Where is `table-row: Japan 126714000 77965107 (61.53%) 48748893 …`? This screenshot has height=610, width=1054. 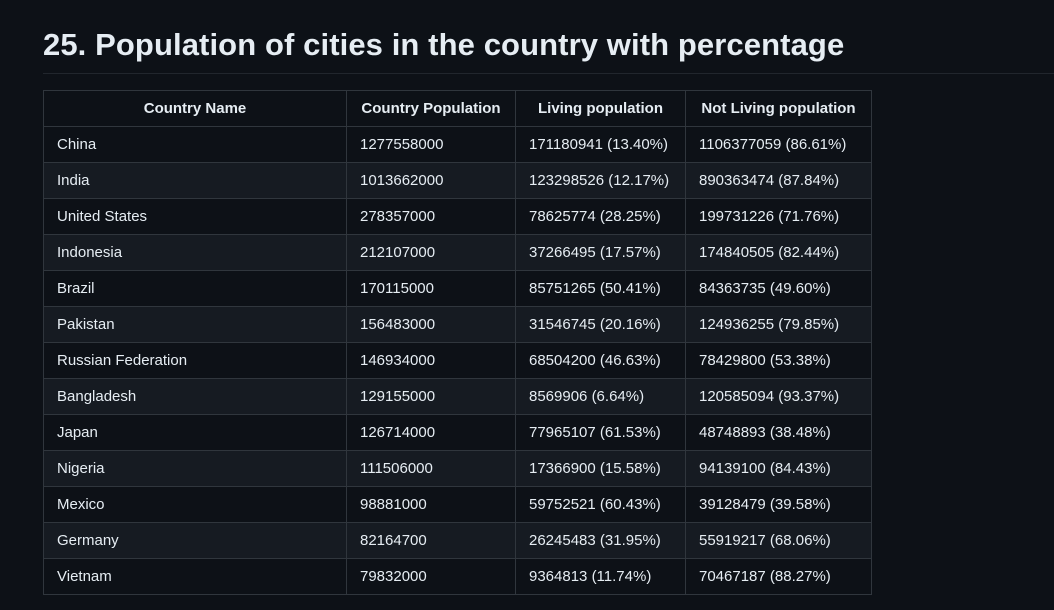
table-row: Japan 126714000 77965107 (61.53%) 48748893 … is located at coordinates (457, 432).